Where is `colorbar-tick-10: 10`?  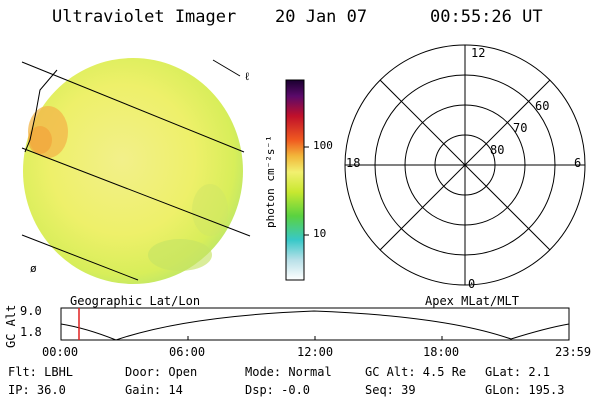
colorbar-tick-10: 10 is located at coordinates (320, 233).